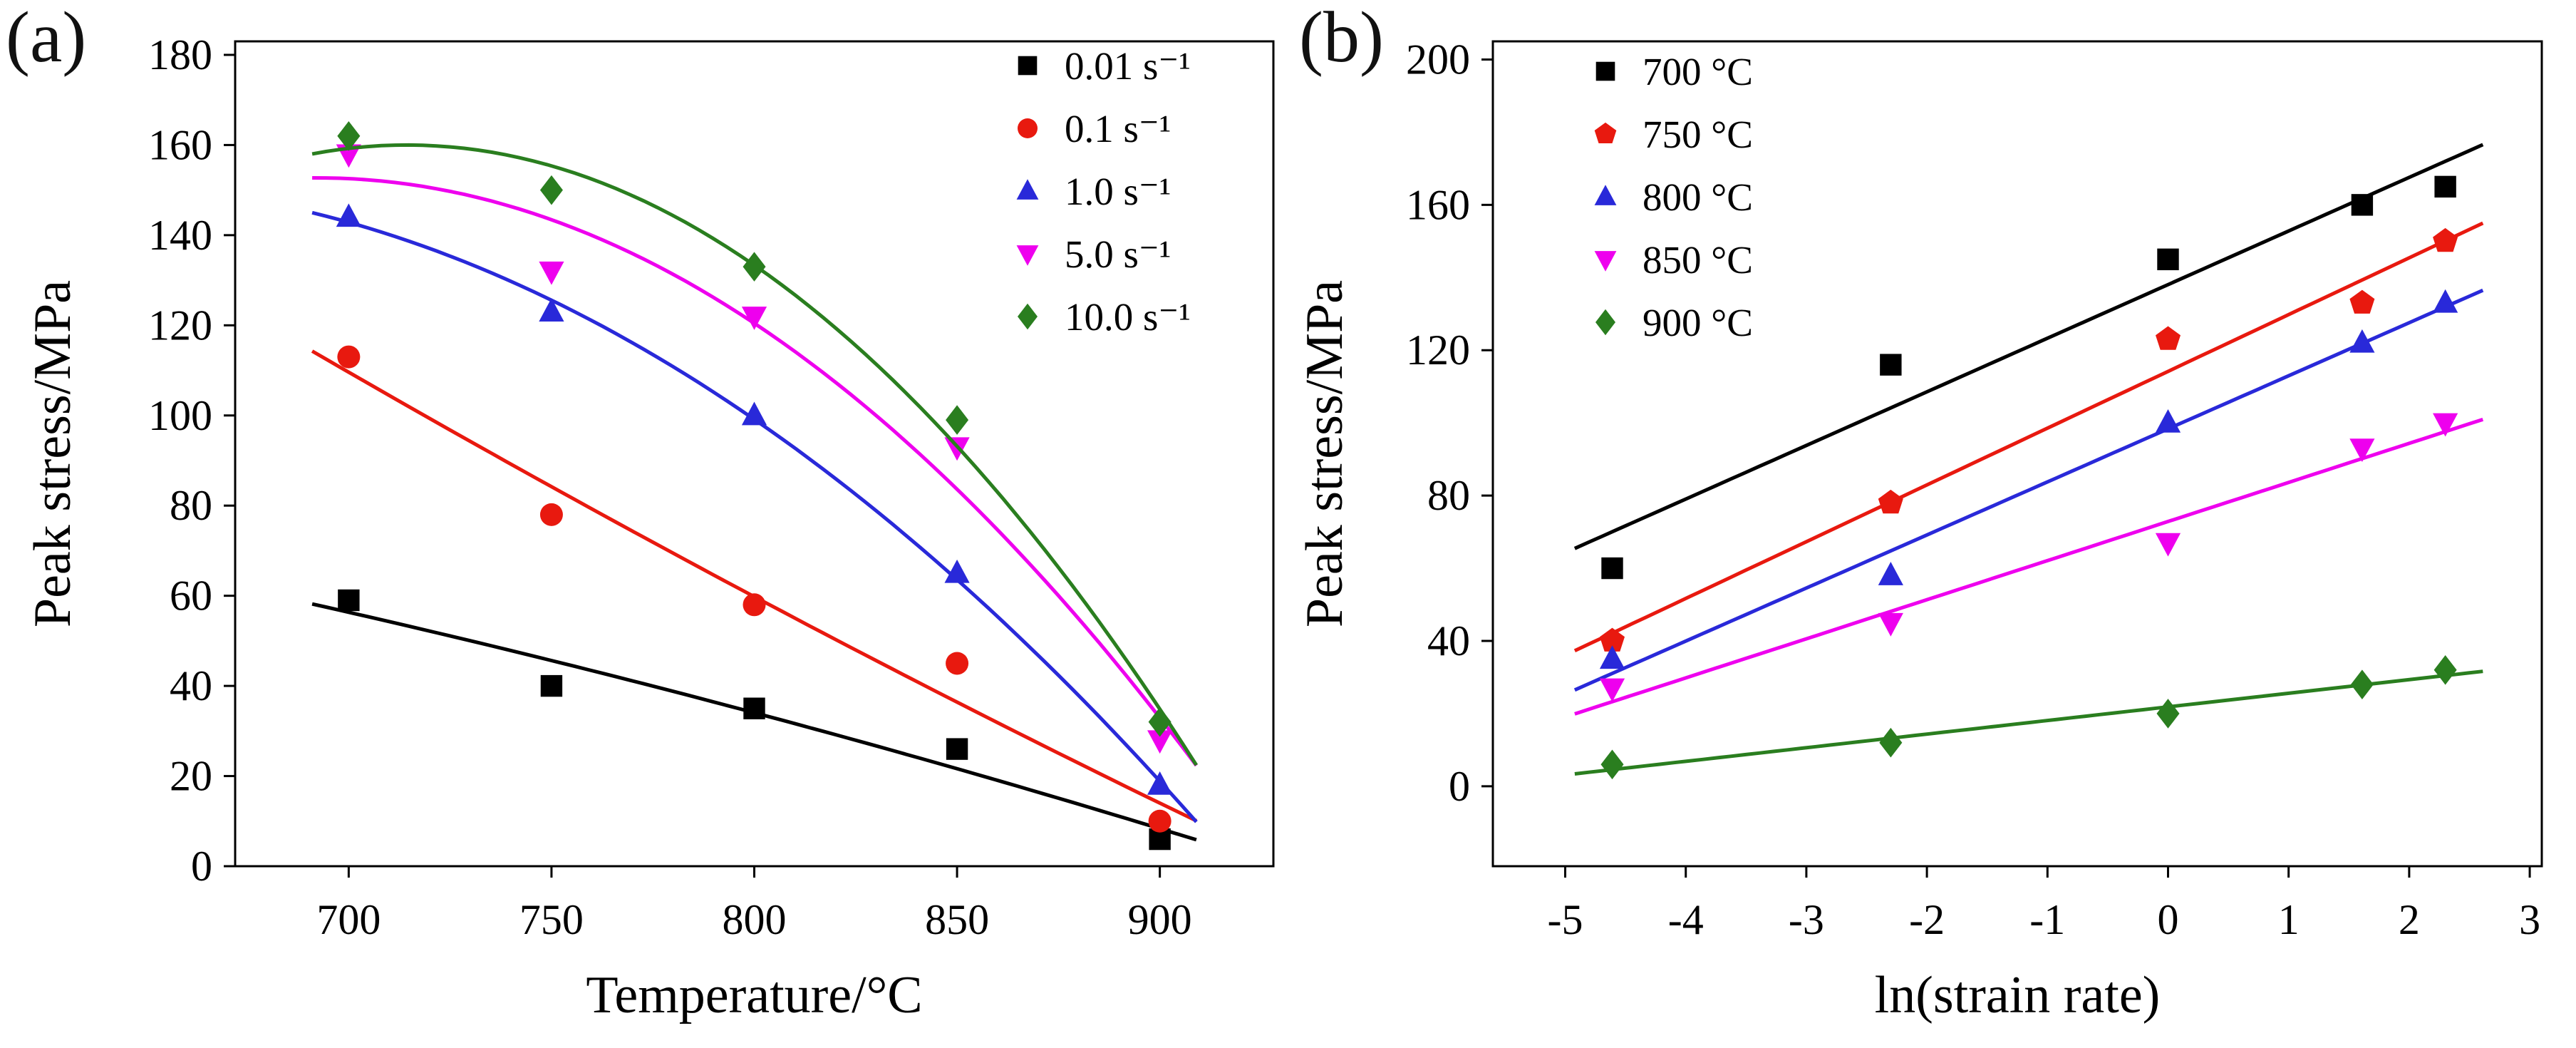 Image resolution: width=2576 pixels, height=1048 pixels. Describe the element at coordinates (1807, 919) in the screenshot. I see `x-tick-label: -3` at that location.